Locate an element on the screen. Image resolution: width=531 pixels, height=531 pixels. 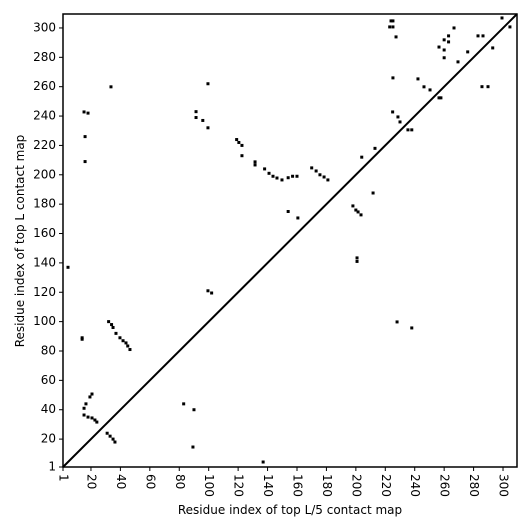
y-tick-label: 160 is located at coordinates (44, 233).